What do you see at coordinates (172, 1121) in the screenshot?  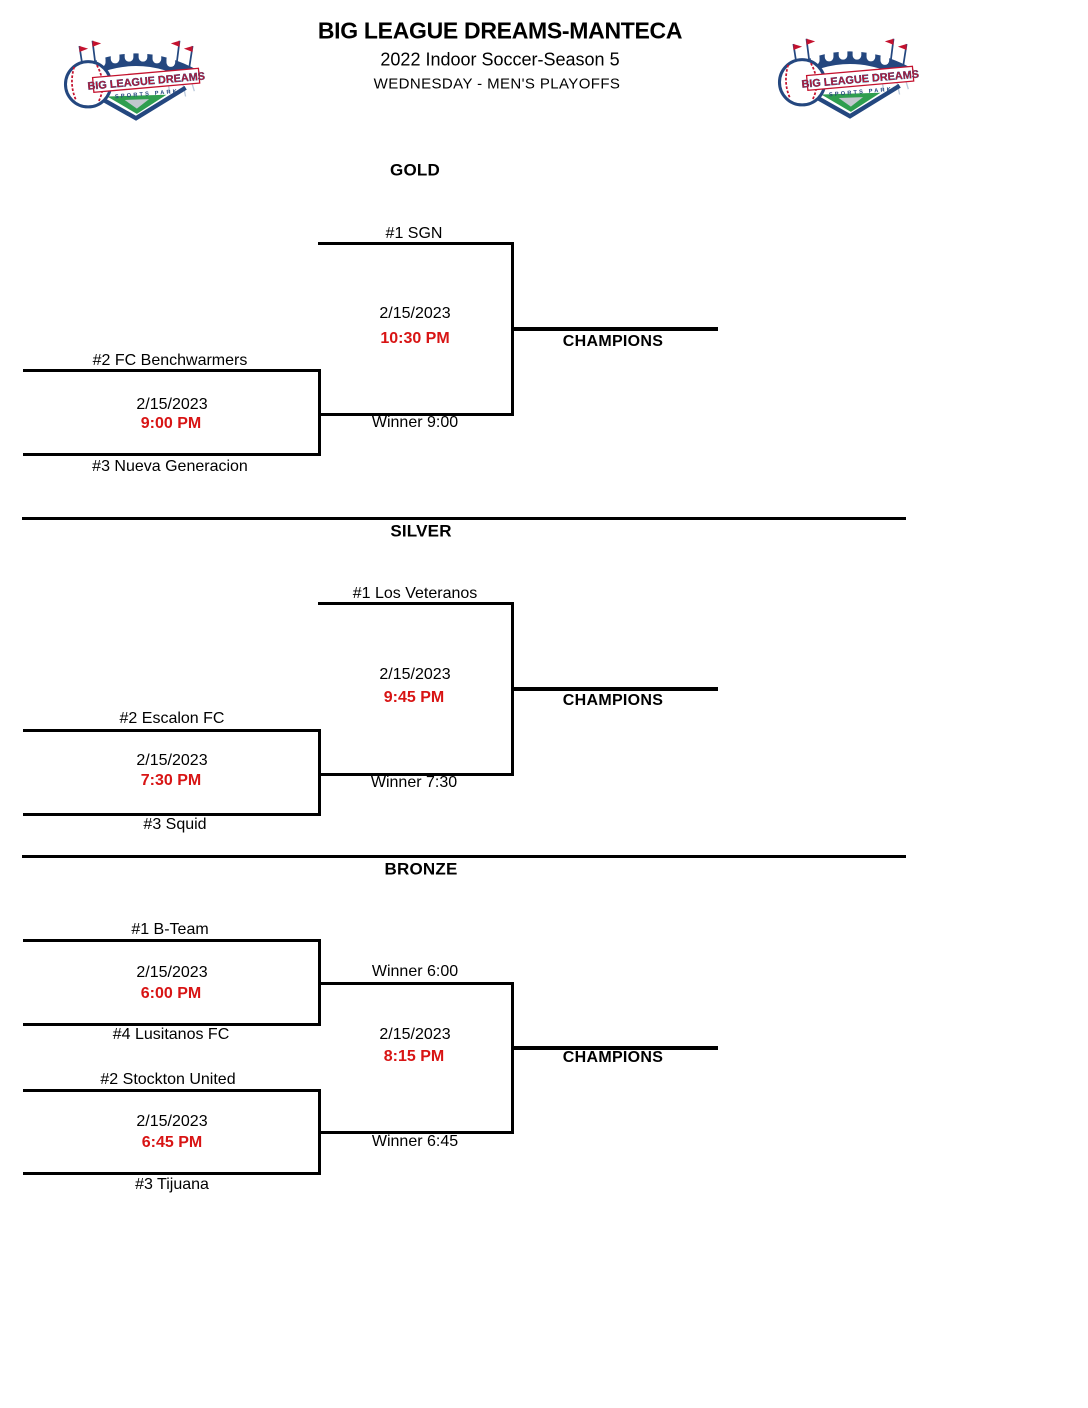 I see `bronze-semi2-date: 2/15/2023` at bounding box center [172, 1121].